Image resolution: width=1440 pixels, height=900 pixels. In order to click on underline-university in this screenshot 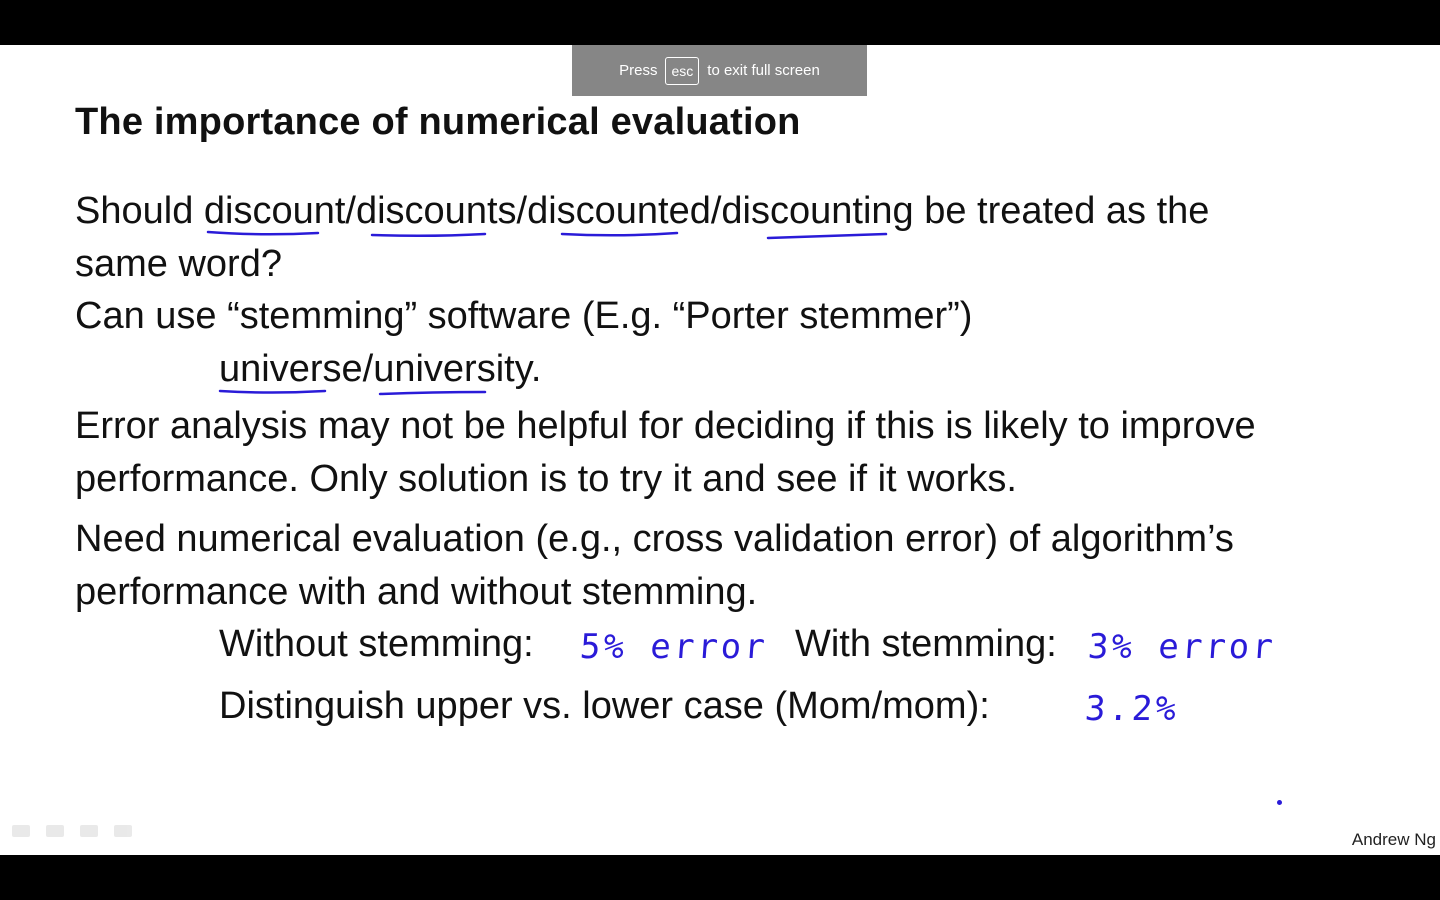, I will do `click(432, 393)`.